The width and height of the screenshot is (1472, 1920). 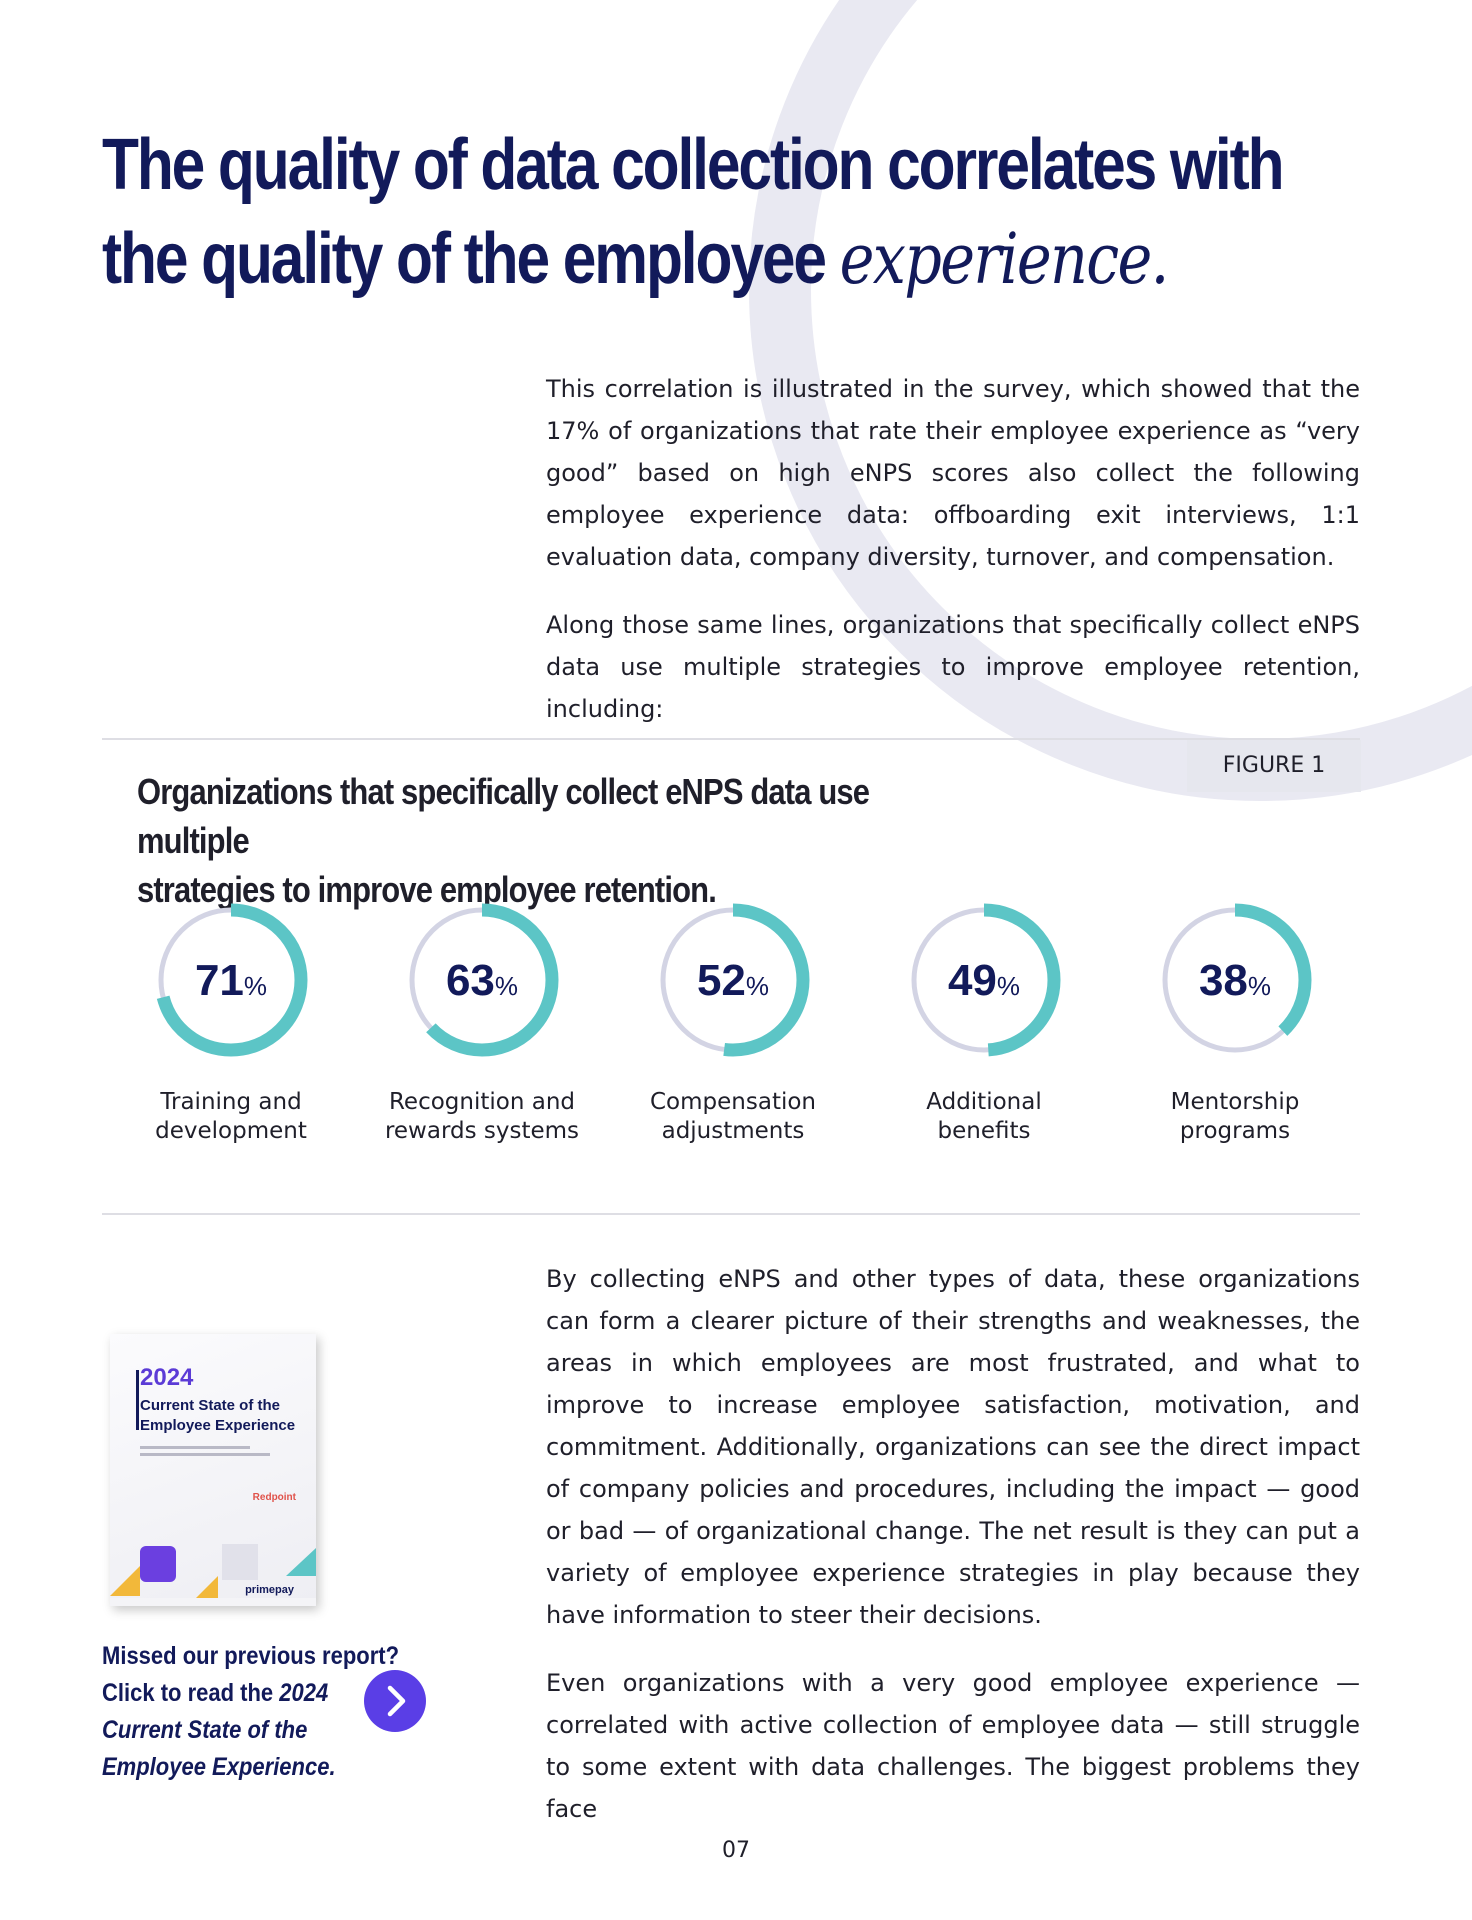 I want to click on donut-value-label: 52%, so click(x=733, y=980).